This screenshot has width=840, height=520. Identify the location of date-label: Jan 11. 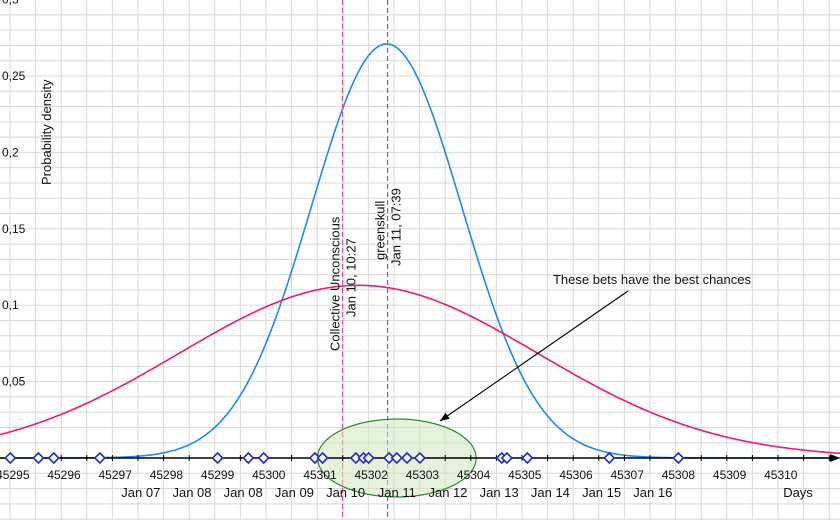
(397, 492).